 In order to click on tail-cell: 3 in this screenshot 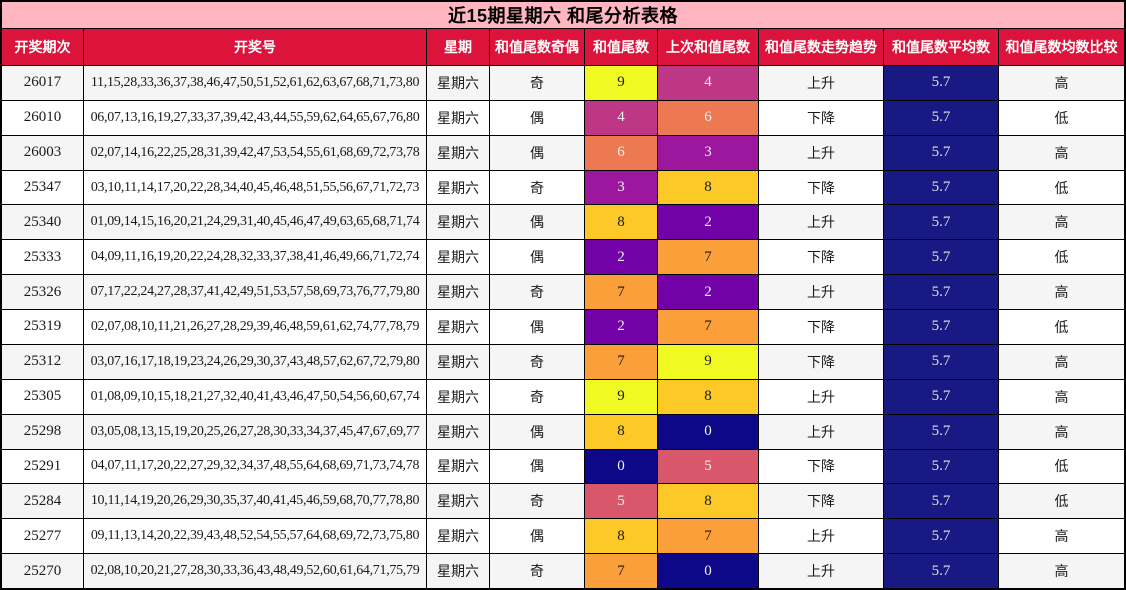, I will do `click(621, 187)`.